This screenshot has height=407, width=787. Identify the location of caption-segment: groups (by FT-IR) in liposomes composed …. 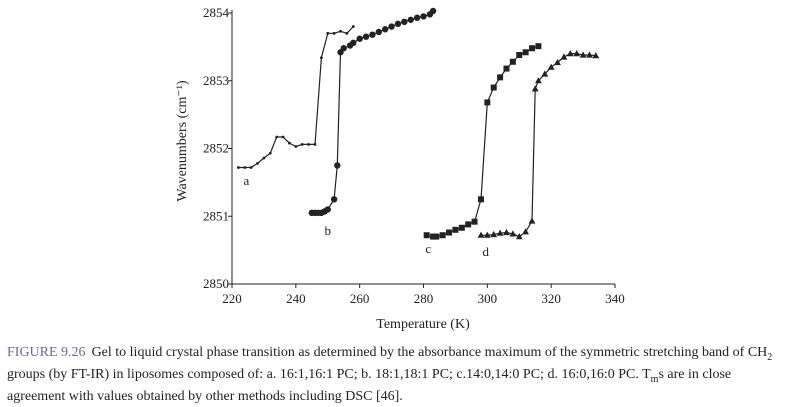
(329, 374).